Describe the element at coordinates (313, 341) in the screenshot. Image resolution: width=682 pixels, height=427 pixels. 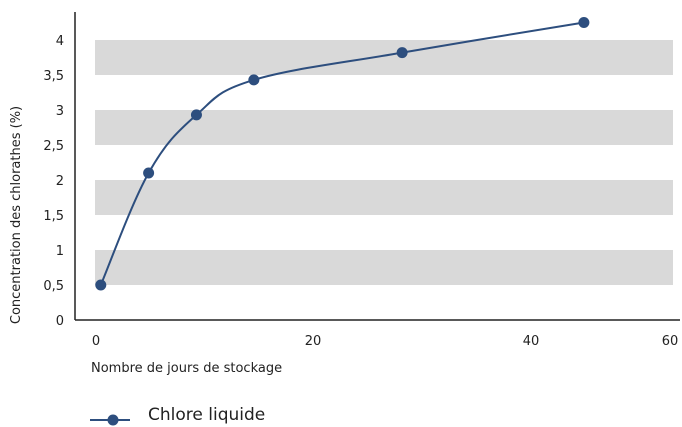
I see `x-tick-label: 20` at that location.